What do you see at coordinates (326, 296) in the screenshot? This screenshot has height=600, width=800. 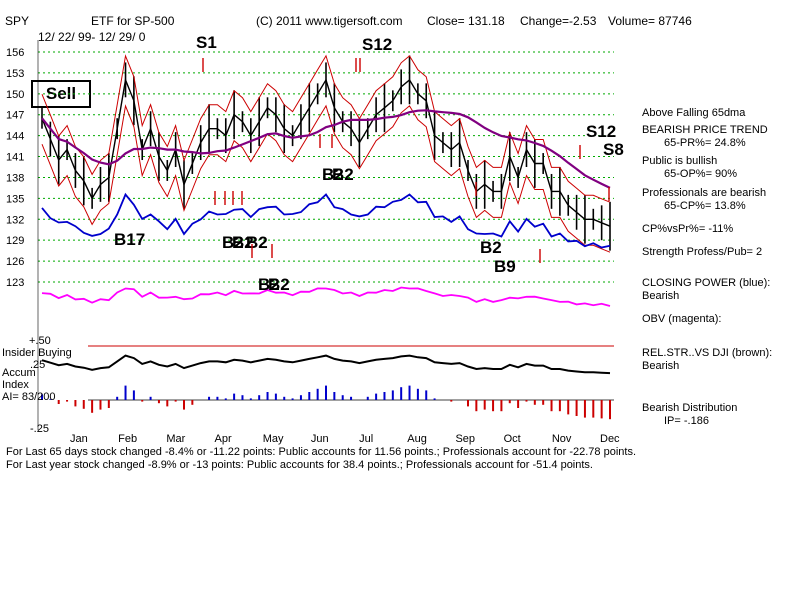 I see `obv-line` at bounding box center [326, 296].